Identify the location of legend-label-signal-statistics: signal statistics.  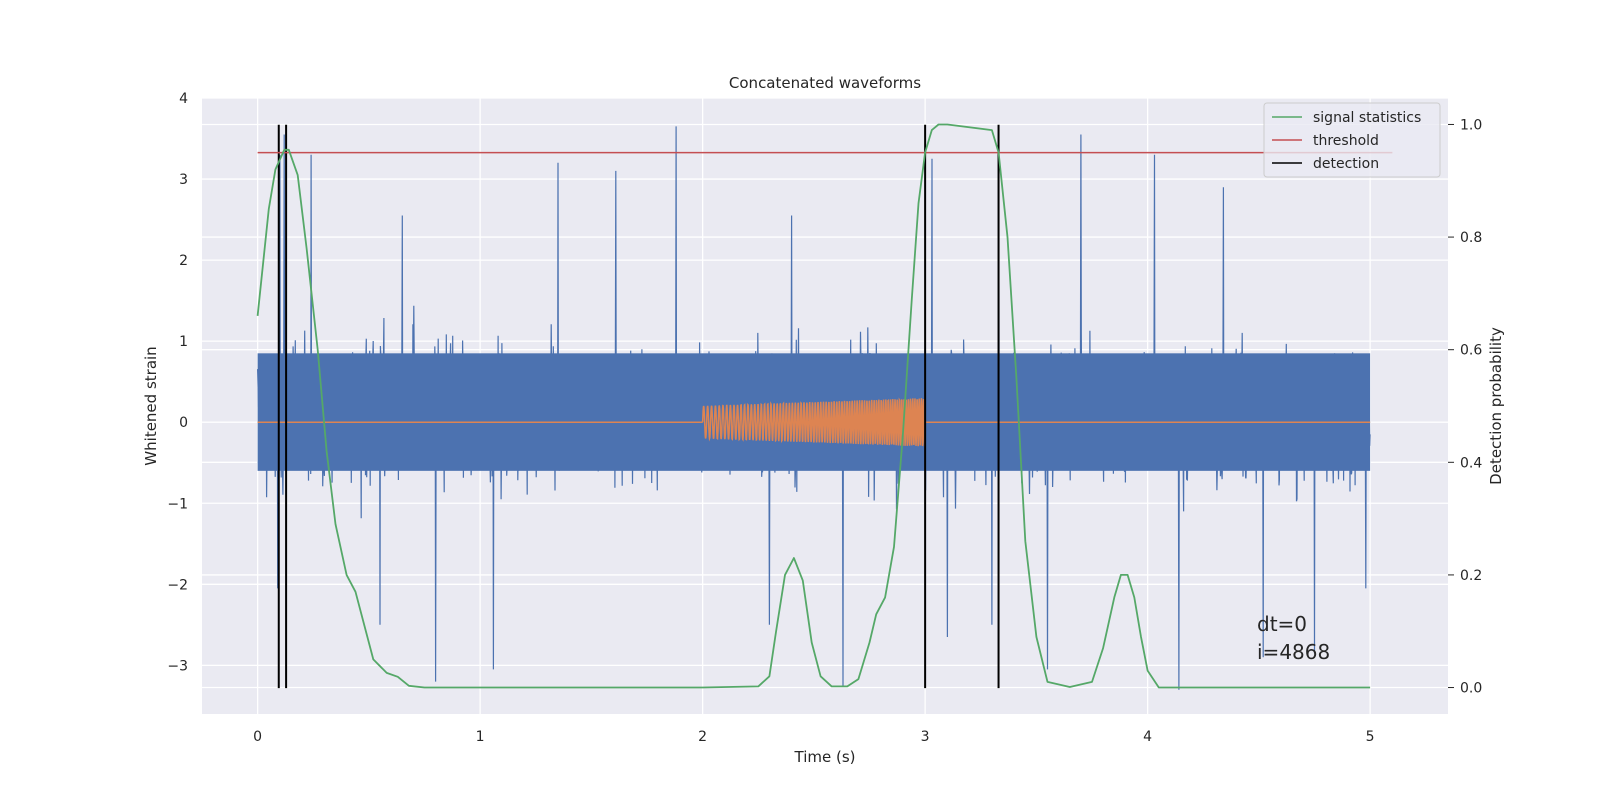
(1367, 118).